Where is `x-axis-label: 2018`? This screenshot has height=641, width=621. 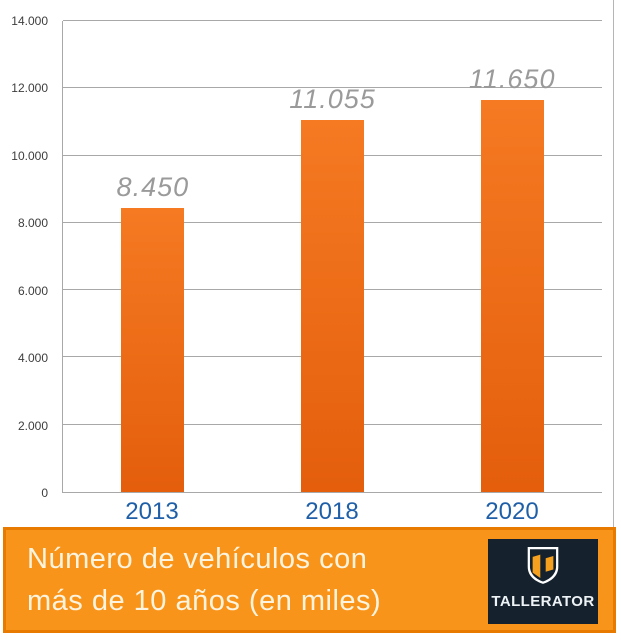 x-axis-label: 2018 is located at coordinates (332, 511).